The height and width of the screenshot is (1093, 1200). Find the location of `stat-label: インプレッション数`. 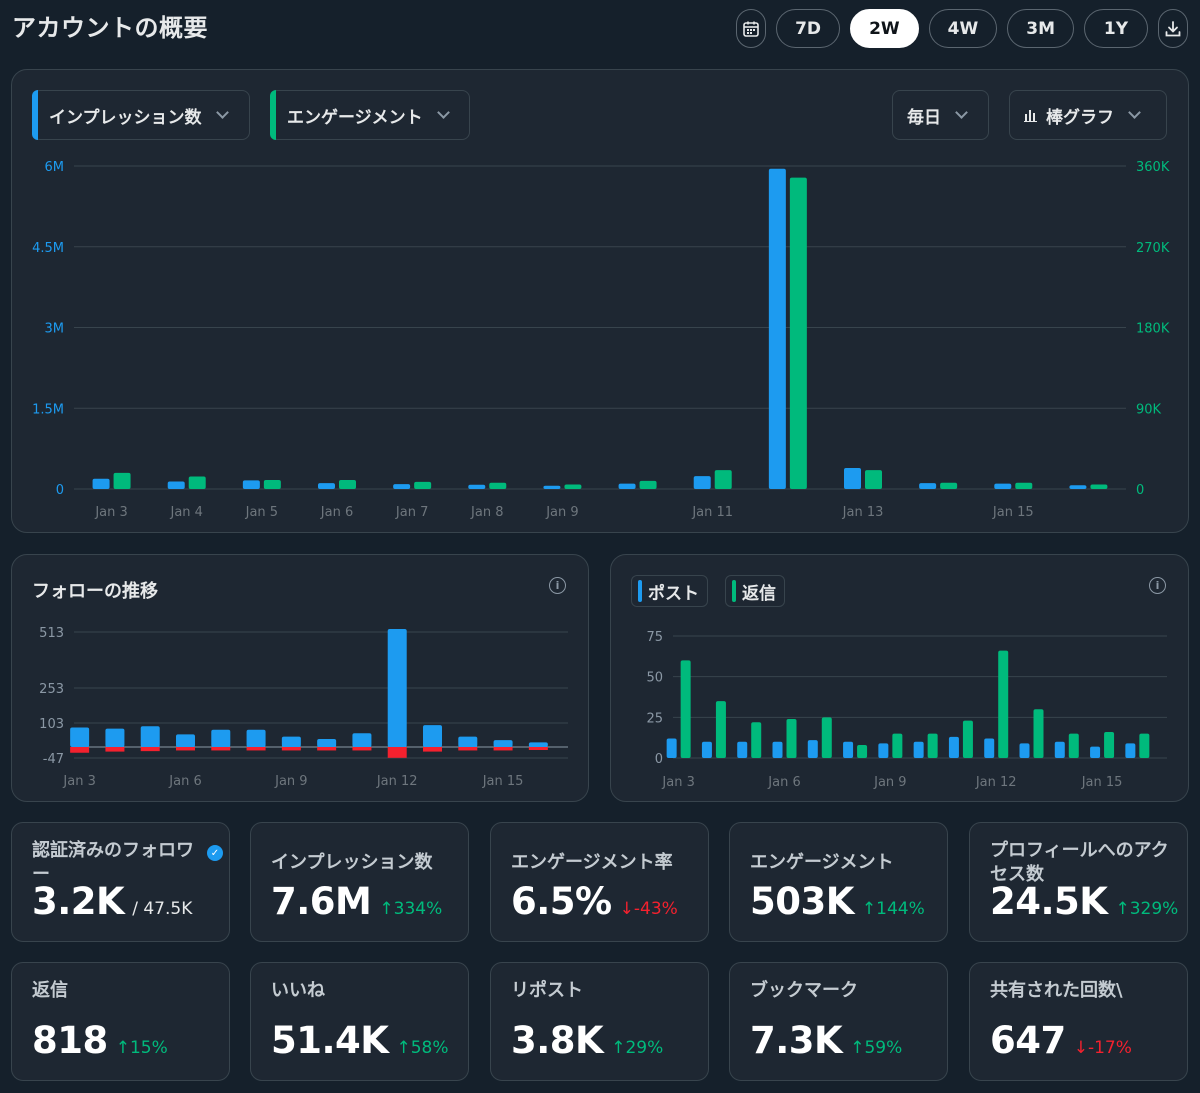

stat-label: インプレッション数 is located at coordinates (352, 862).